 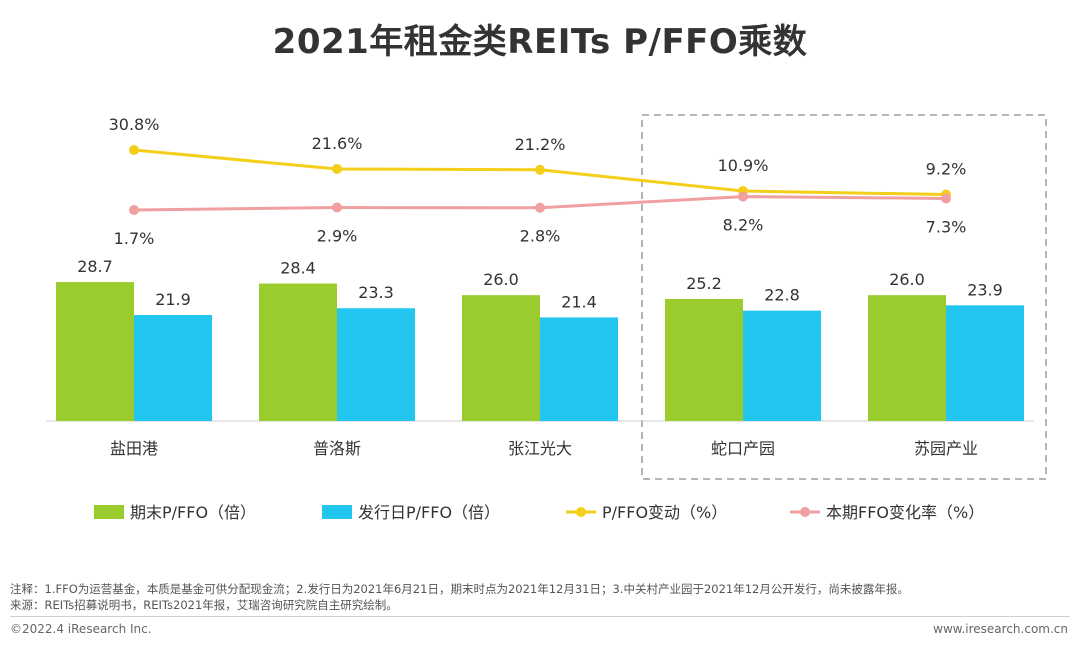 I want to click on bar-value-label: 28.4, so click(x=298, y=268).